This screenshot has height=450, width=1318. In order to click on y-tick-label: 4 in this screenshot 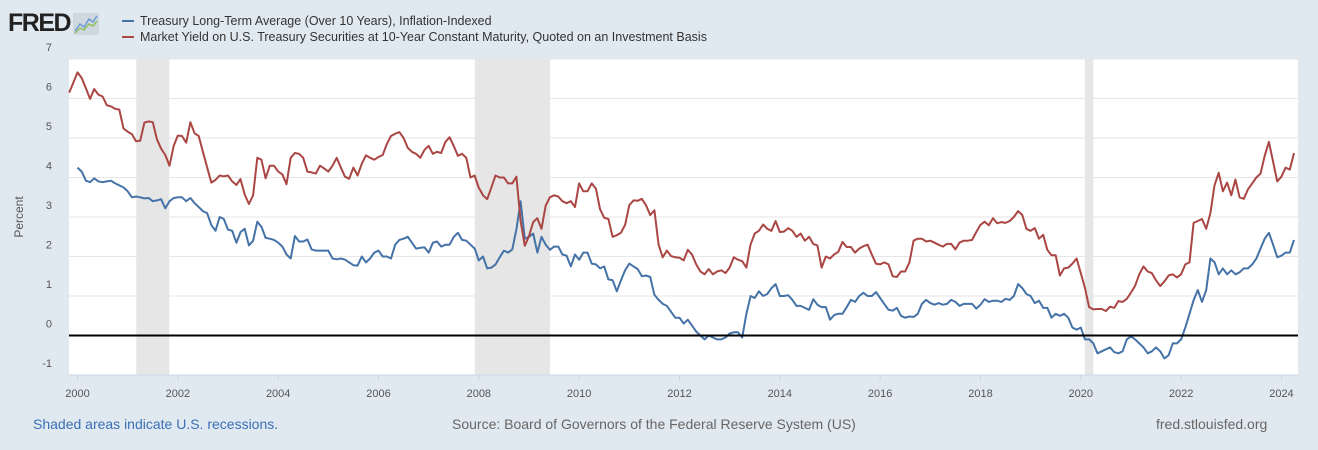, I will do `click(49, 167)`.